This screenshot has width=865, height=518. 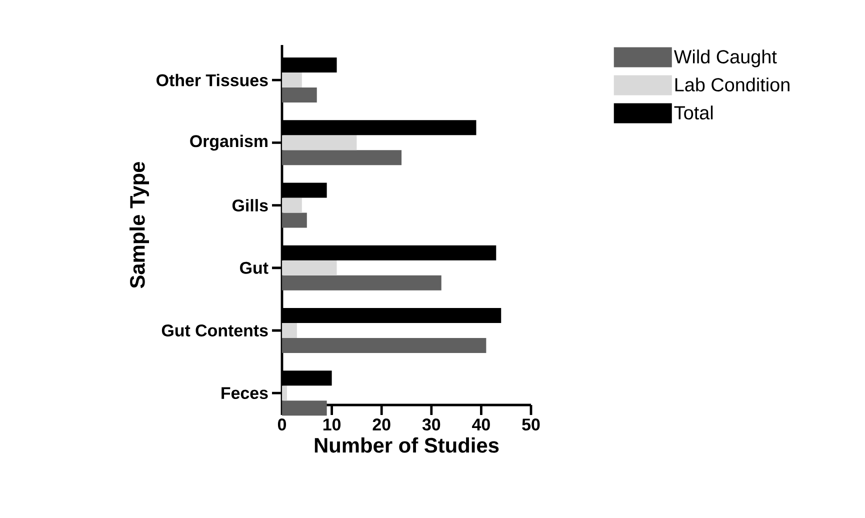 I want to click on y-tick-label: Gills, so click(x=250, y=205).